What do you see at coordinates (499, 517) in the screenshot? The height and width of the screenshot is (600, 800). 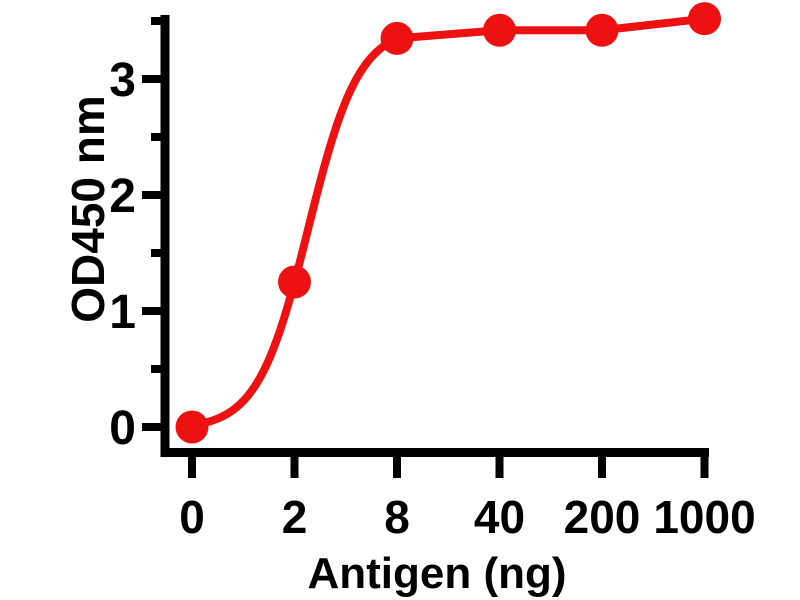 I see `x-tick-label: 40` at bounding box center [499, 517].